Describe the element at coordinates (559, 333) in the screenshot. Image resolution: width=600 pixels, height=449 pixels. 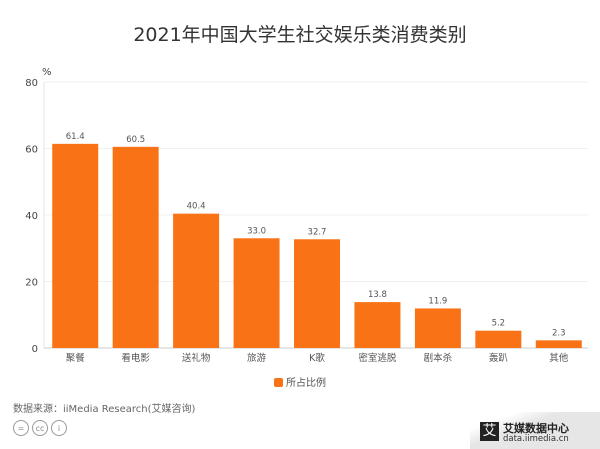
I see `data-label: 2.3` at that location.